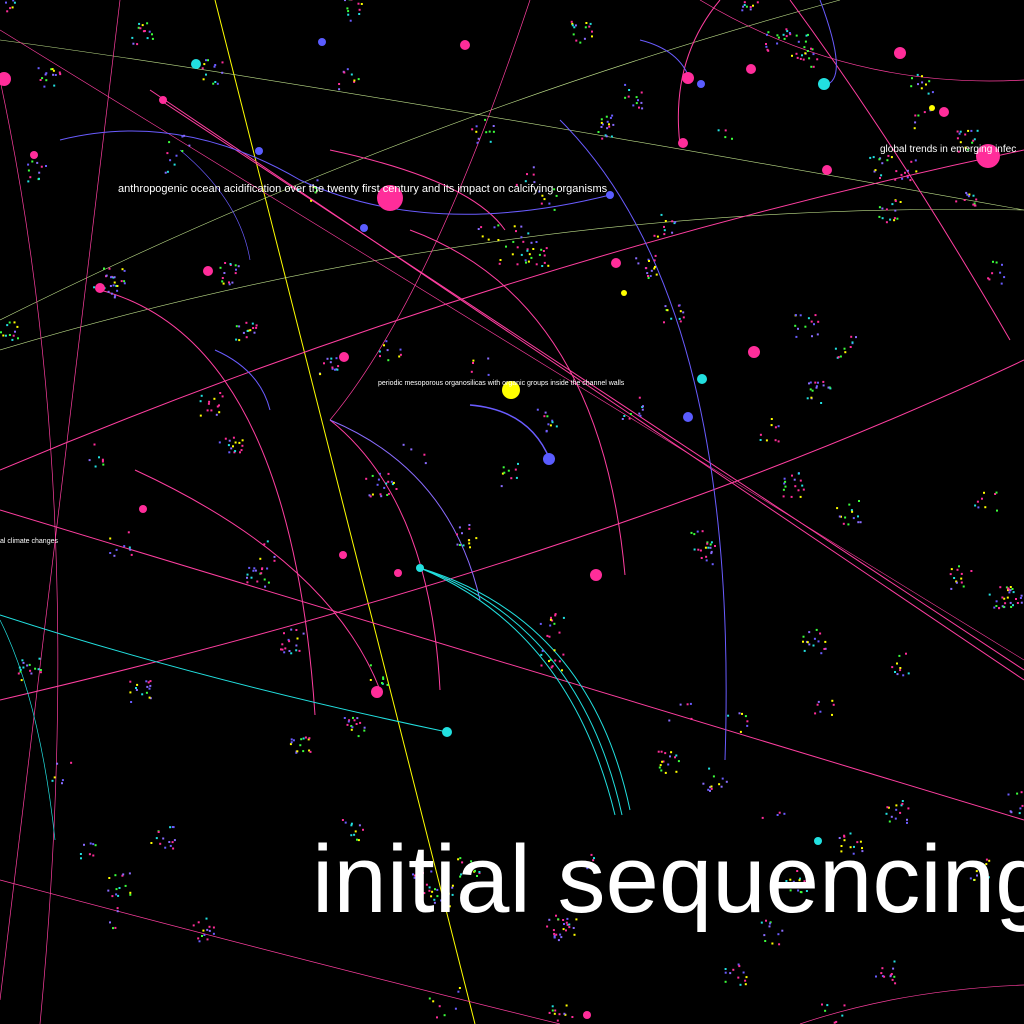  Describe the element at coordinates (29, 541) in the screenshot. I see `node-label: al climate changes` at that location.